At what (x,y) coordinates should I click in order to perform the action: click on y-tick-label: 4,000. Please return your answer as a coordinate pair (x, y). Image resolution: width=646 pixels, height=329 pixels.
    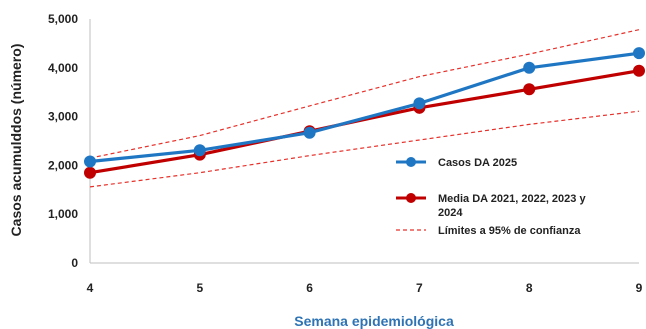
    Looking at the image, I should click on (63, 68).